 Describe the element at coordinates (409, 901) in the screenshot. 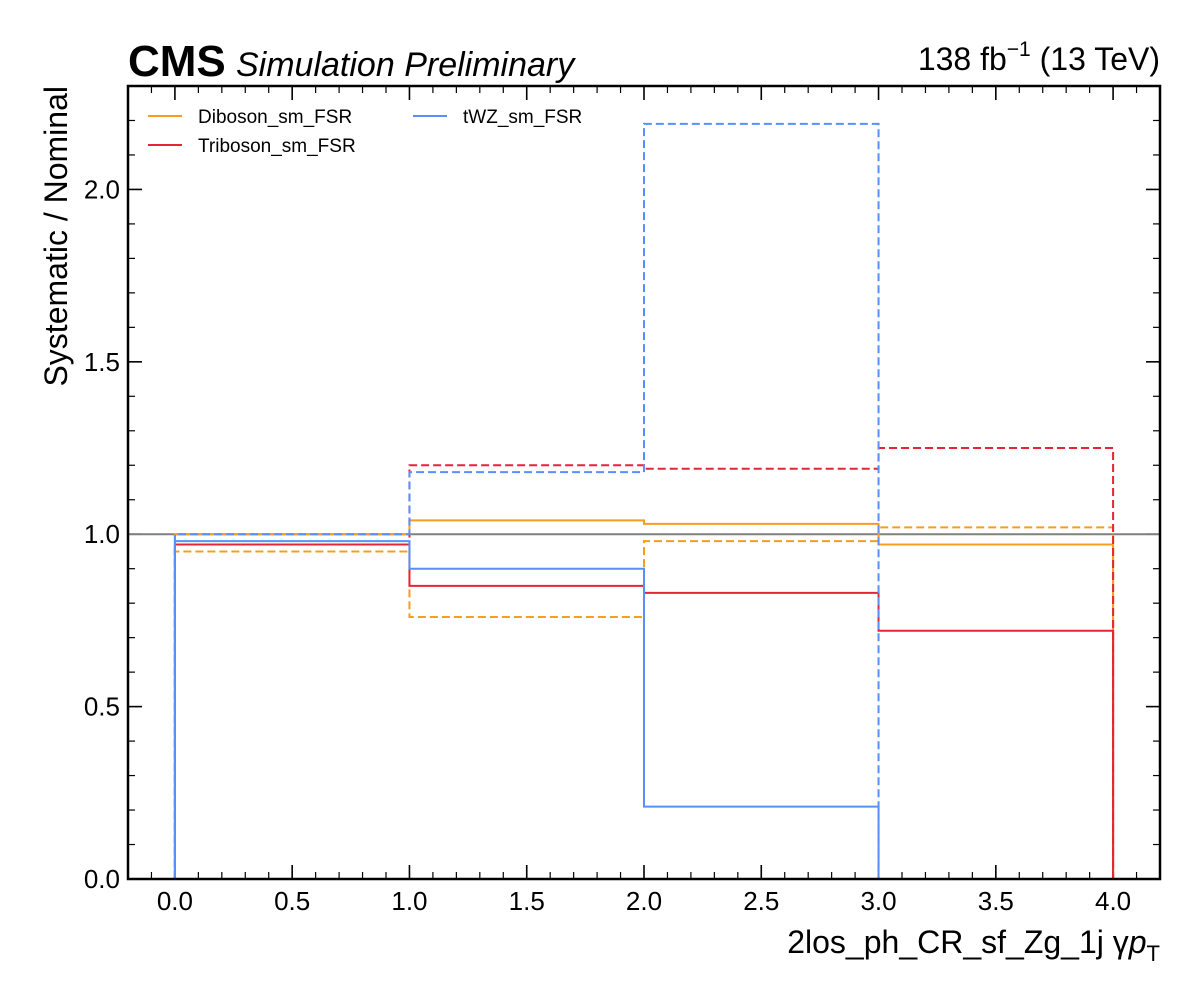

I see `x-tick-label: 1.0` at that location.